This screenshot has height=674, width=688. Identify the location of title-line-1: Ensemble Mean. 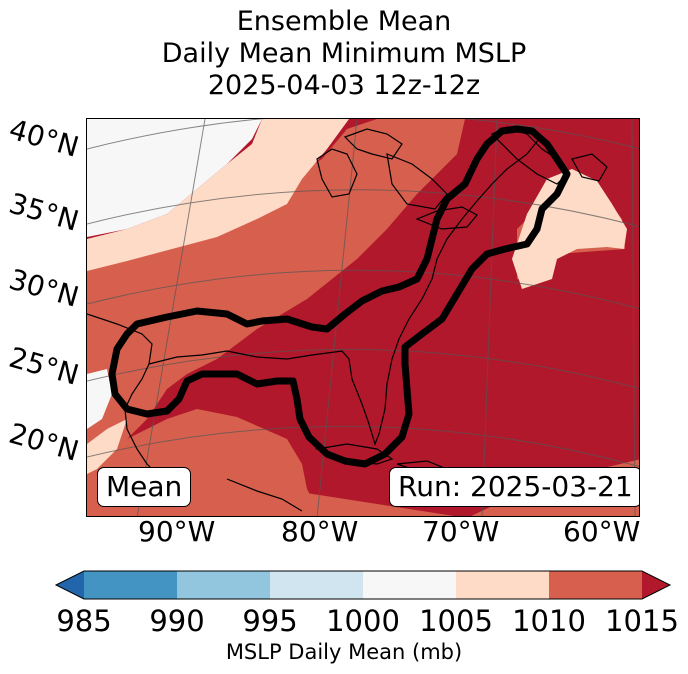
(344, 21).